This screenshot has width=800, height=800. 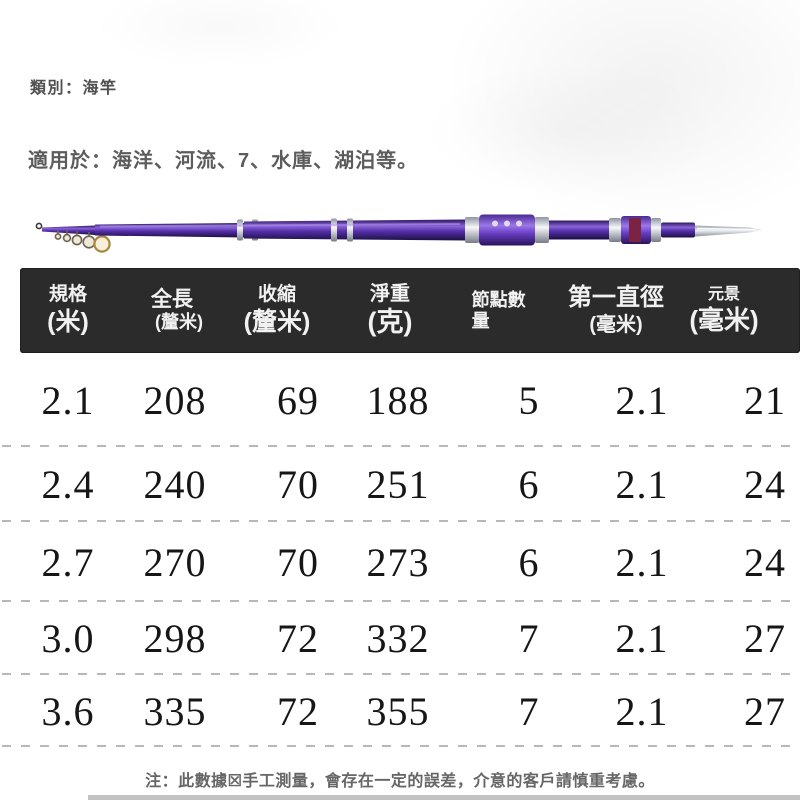 What do you see at coordinates (400, 781) in the screenshot?
I see `measurement-note: 注：此數據☒手工測量，會存在一定的誤差，介意的客戶請慎重考慮。` at bounding box center [400, 781].